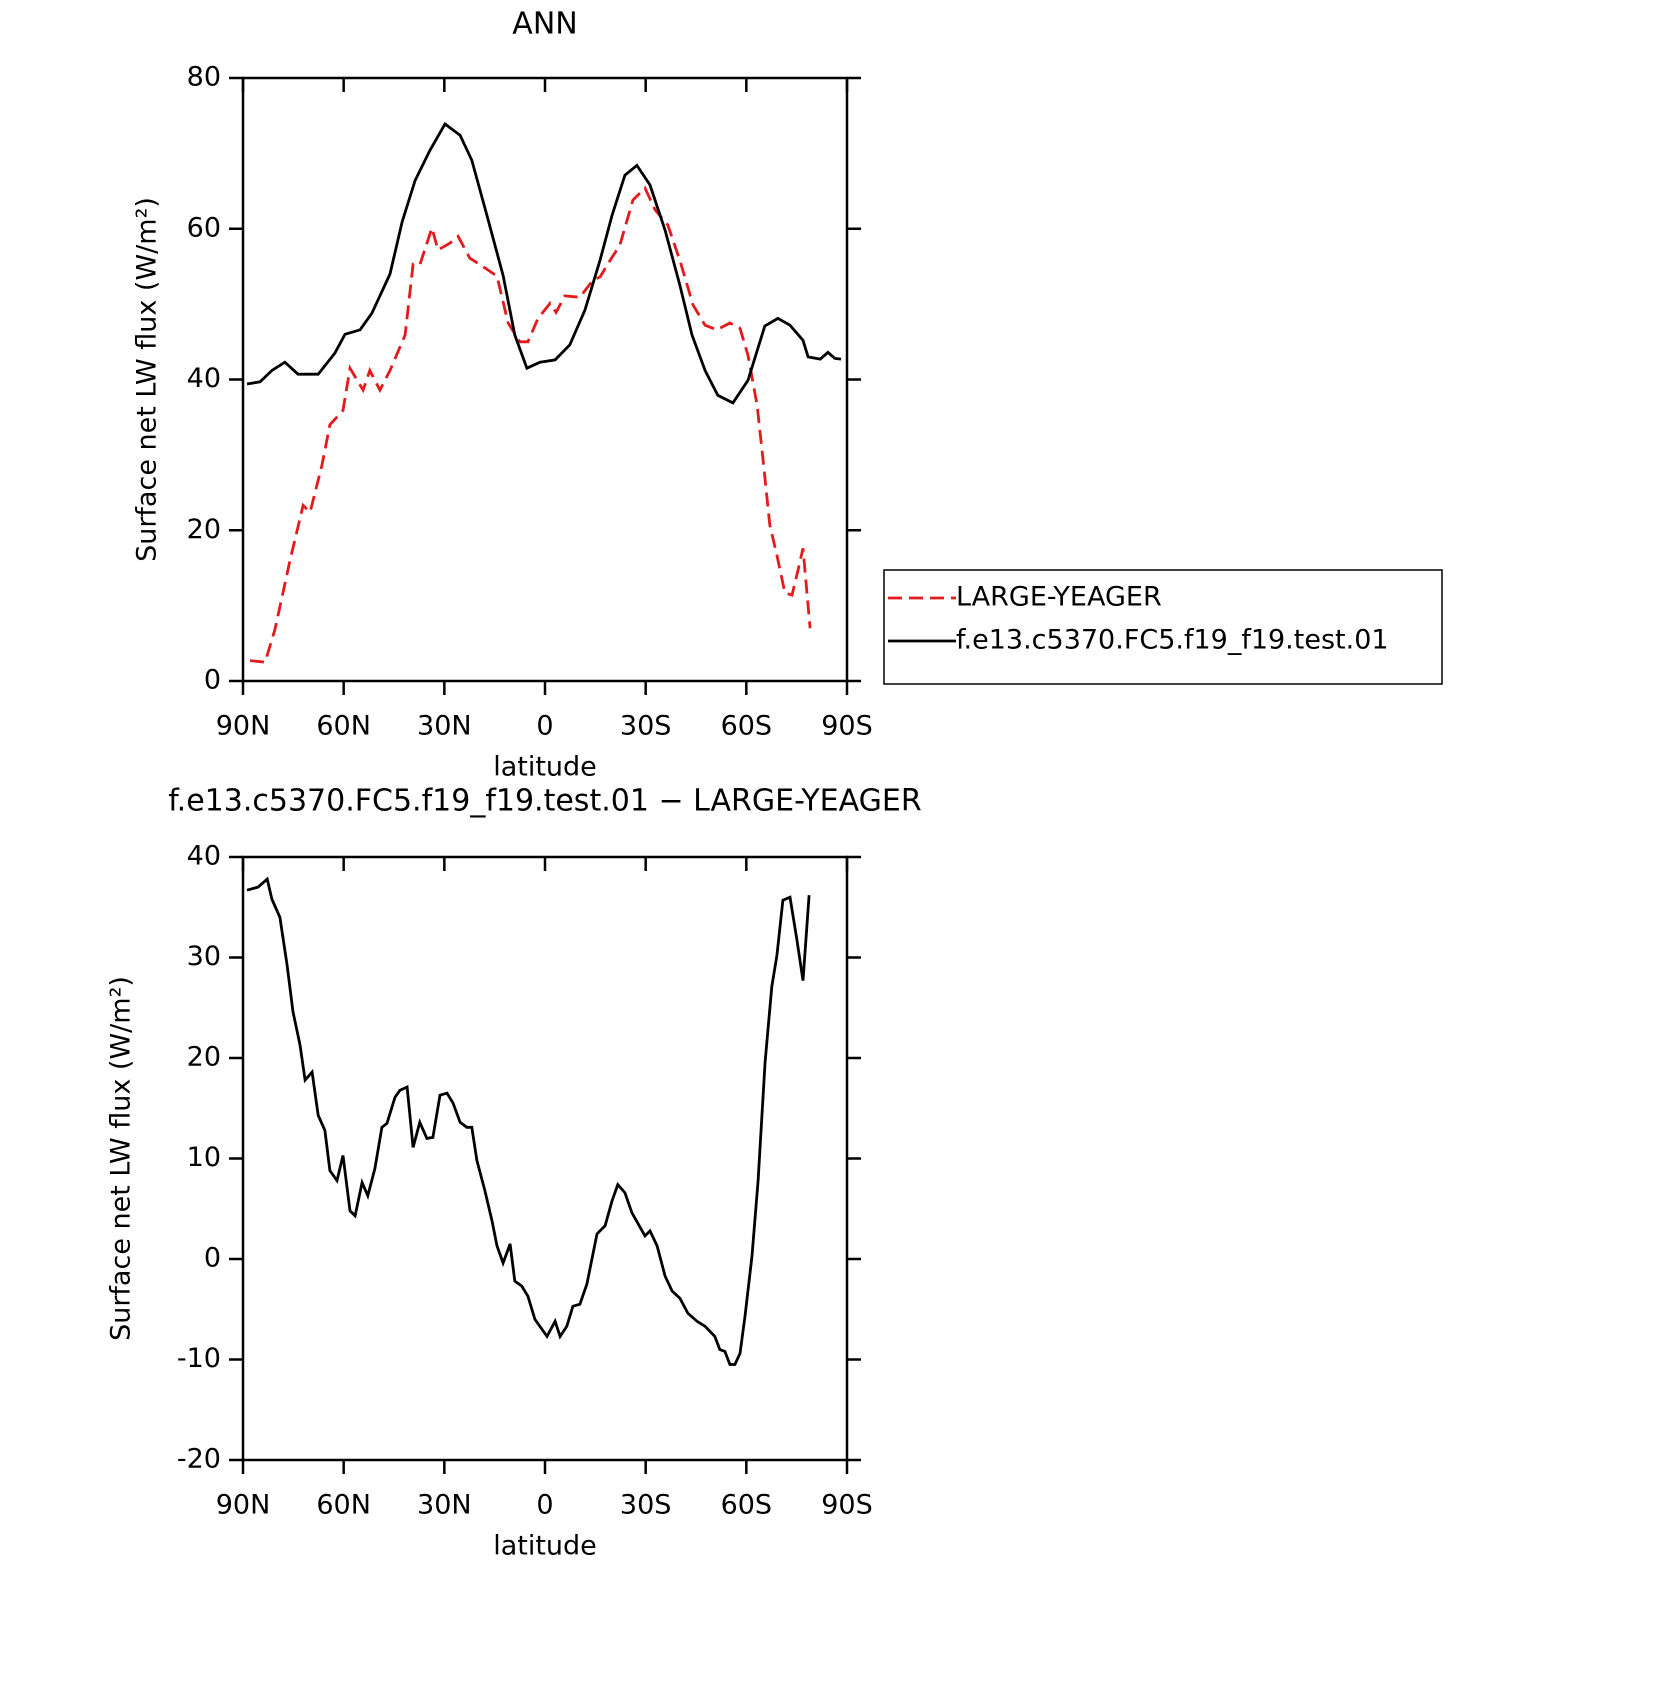 This screenshot has height=1708, width=1677. Describe the element at coordinates (544, 24) in the screenshot. I see `chart-title: ANN` at that location.